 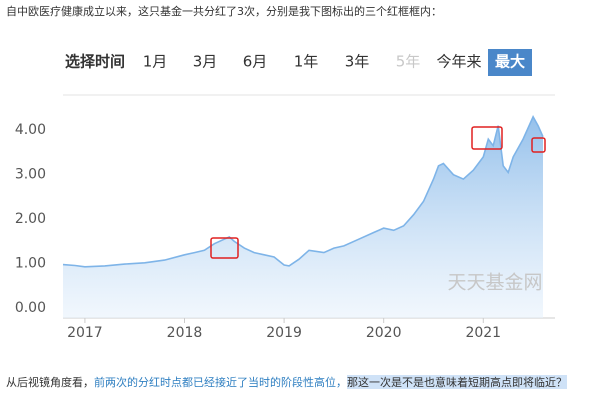 I want to click on range-button: 1年, so click(x=306, y=62).